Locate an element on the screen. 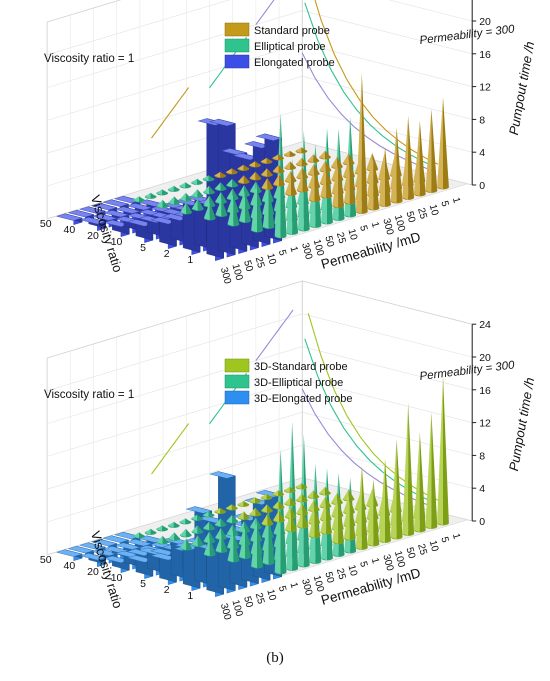 This screenshot has width=550, height=681. z-tick-label: 16 is located at coordinates (485, 391).